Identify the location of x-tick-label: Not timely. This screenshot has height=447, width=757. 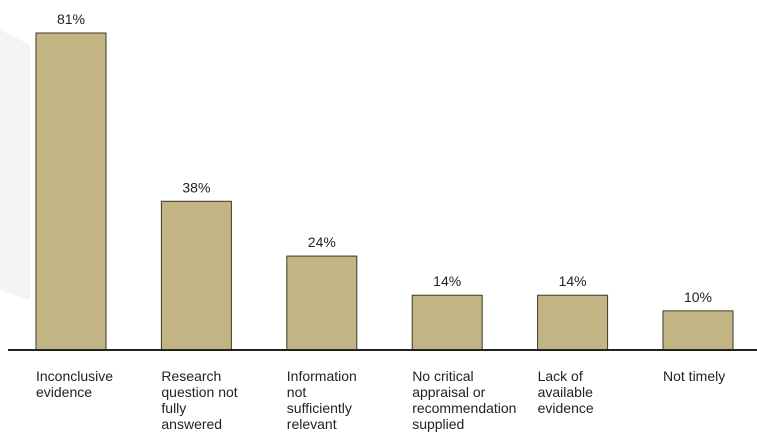
(694, 376).